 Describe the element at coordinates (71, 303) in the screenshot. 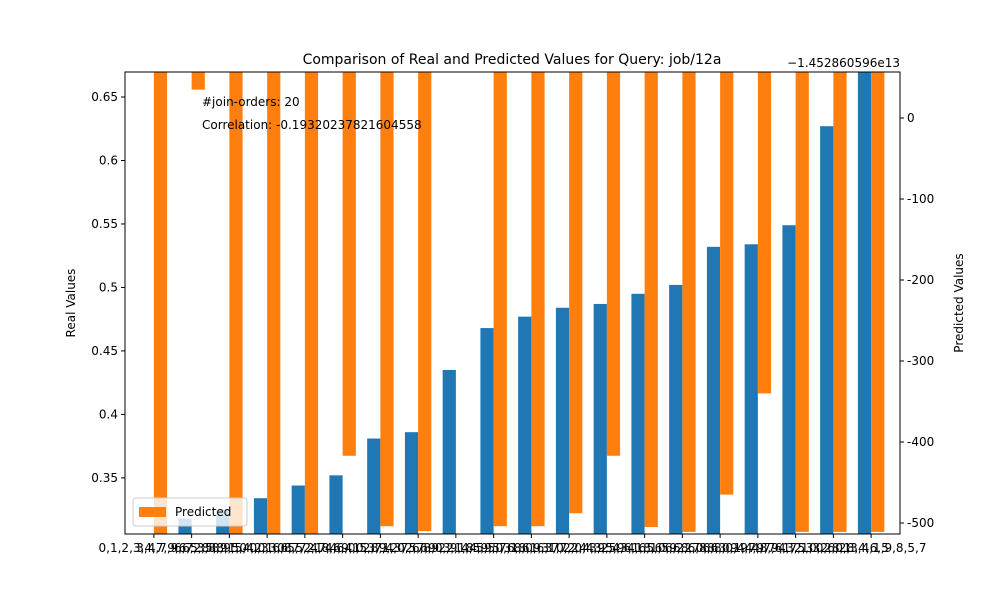

I see `y-axis-label: Real Values` at that location.